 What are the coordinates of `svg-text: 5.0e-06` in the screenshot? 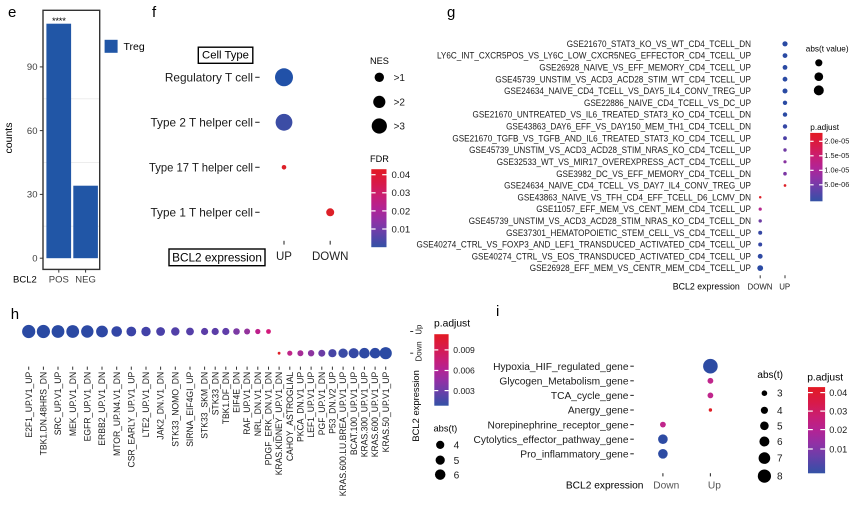 It's located at (836, 184).